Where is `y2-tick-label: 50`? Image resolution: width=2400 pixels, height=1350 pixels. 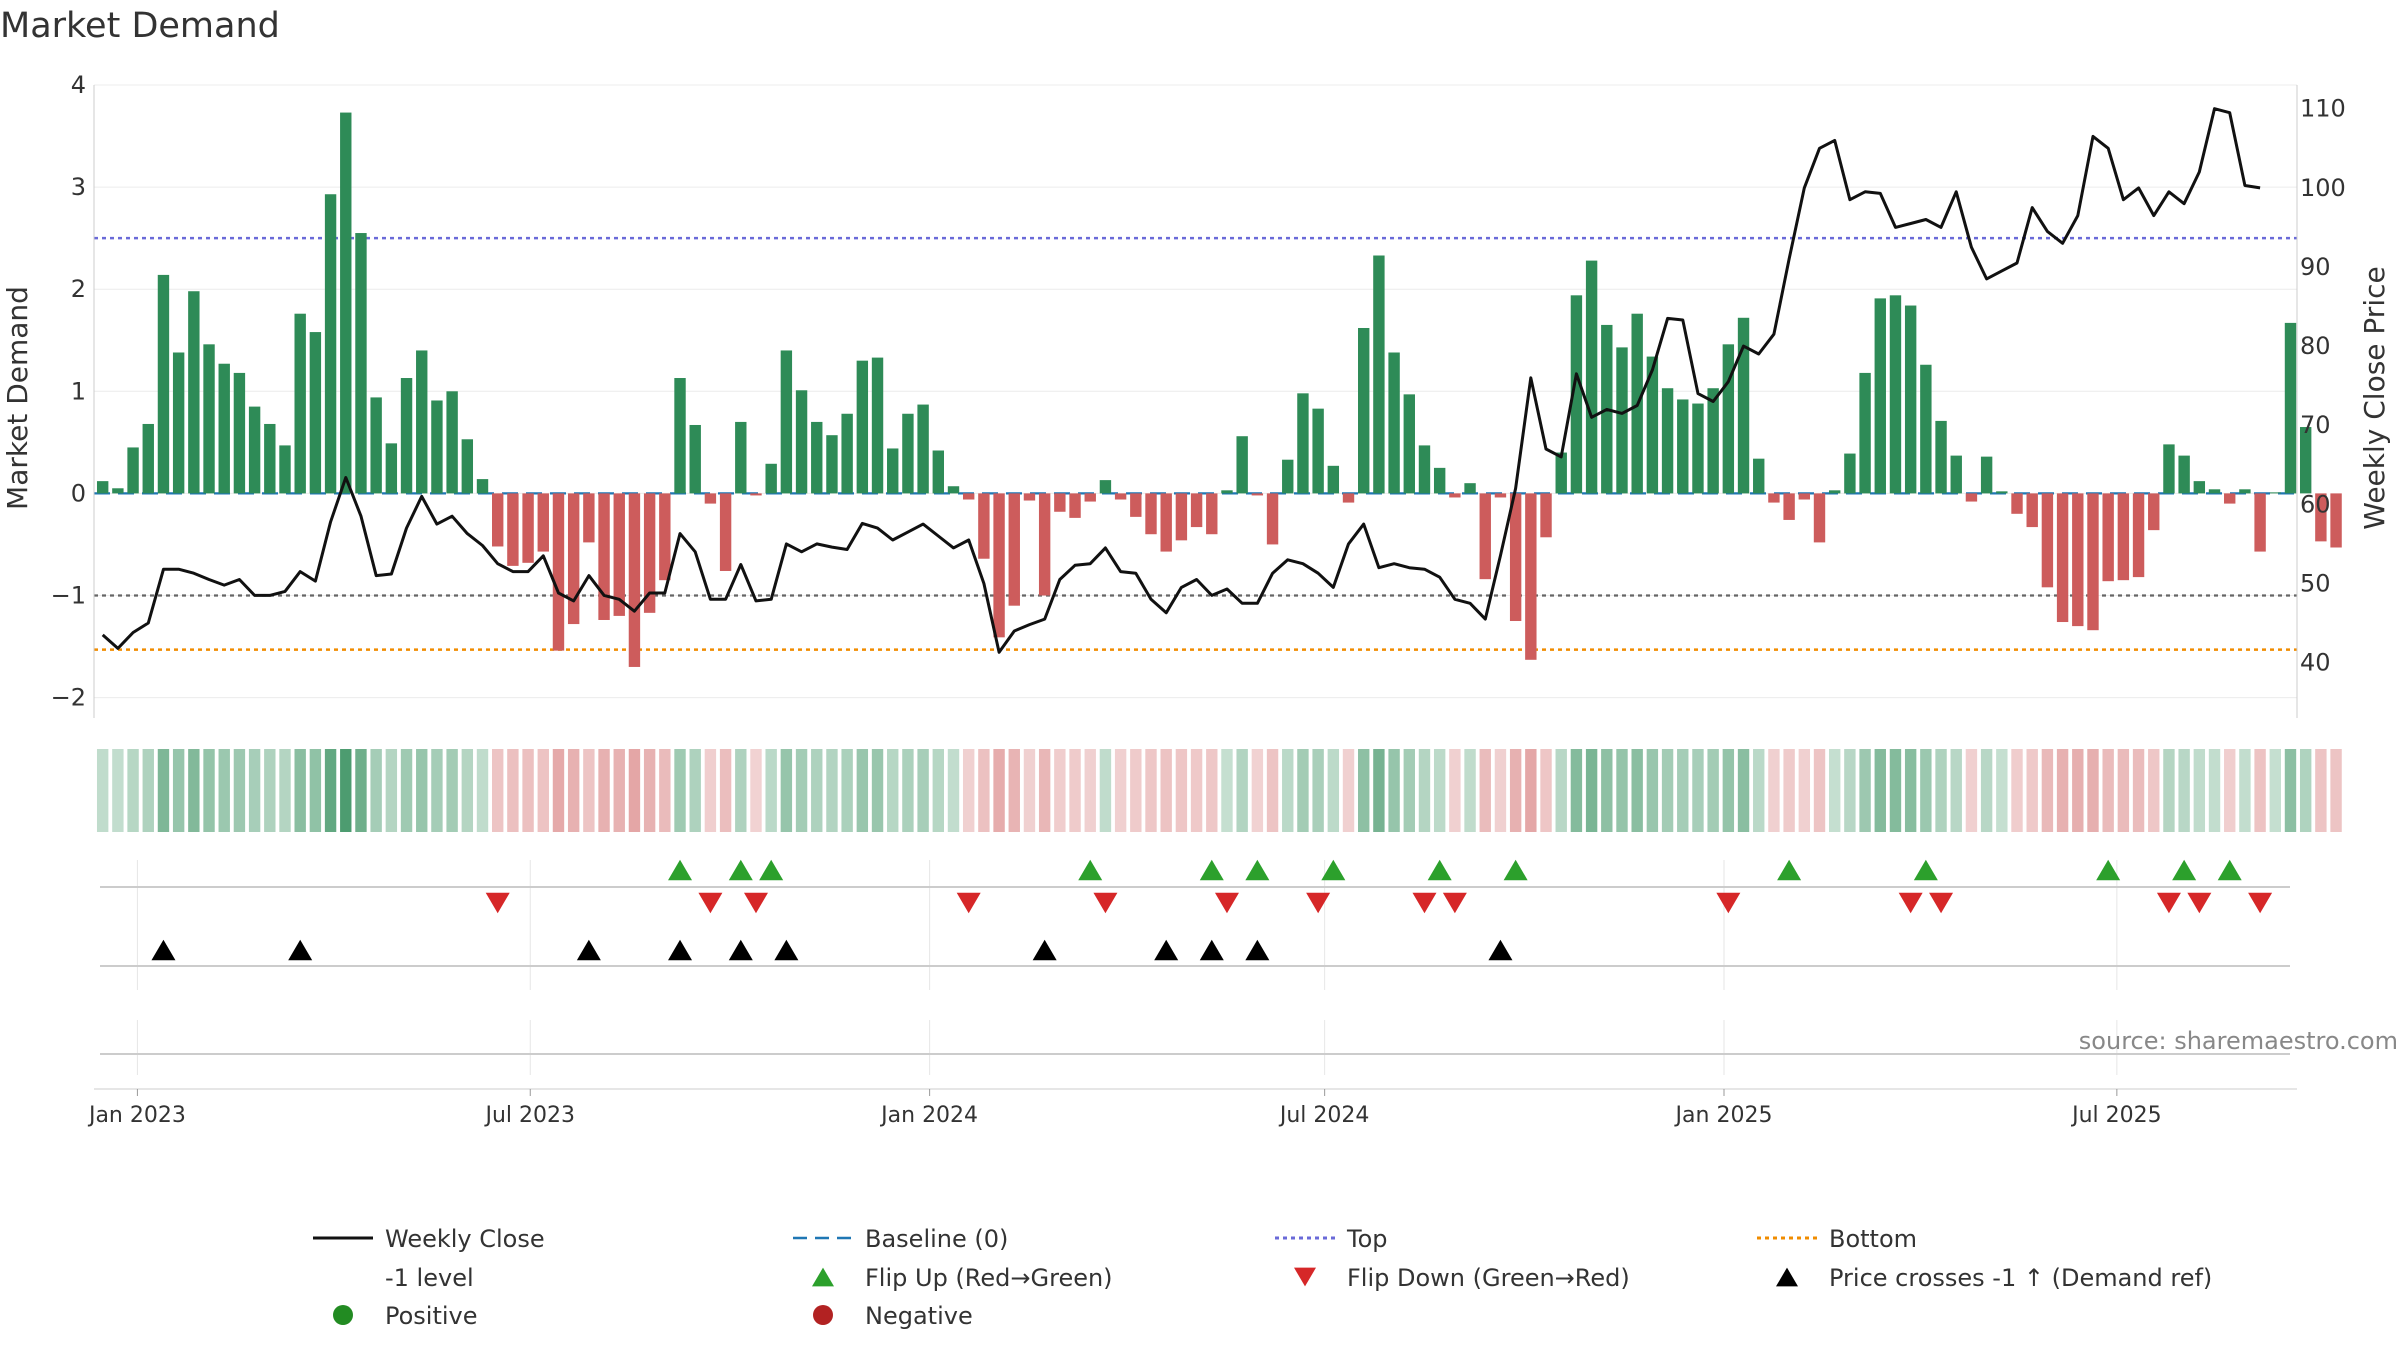 y2-tick-label: 50 is located at coordinates (2315, 583).